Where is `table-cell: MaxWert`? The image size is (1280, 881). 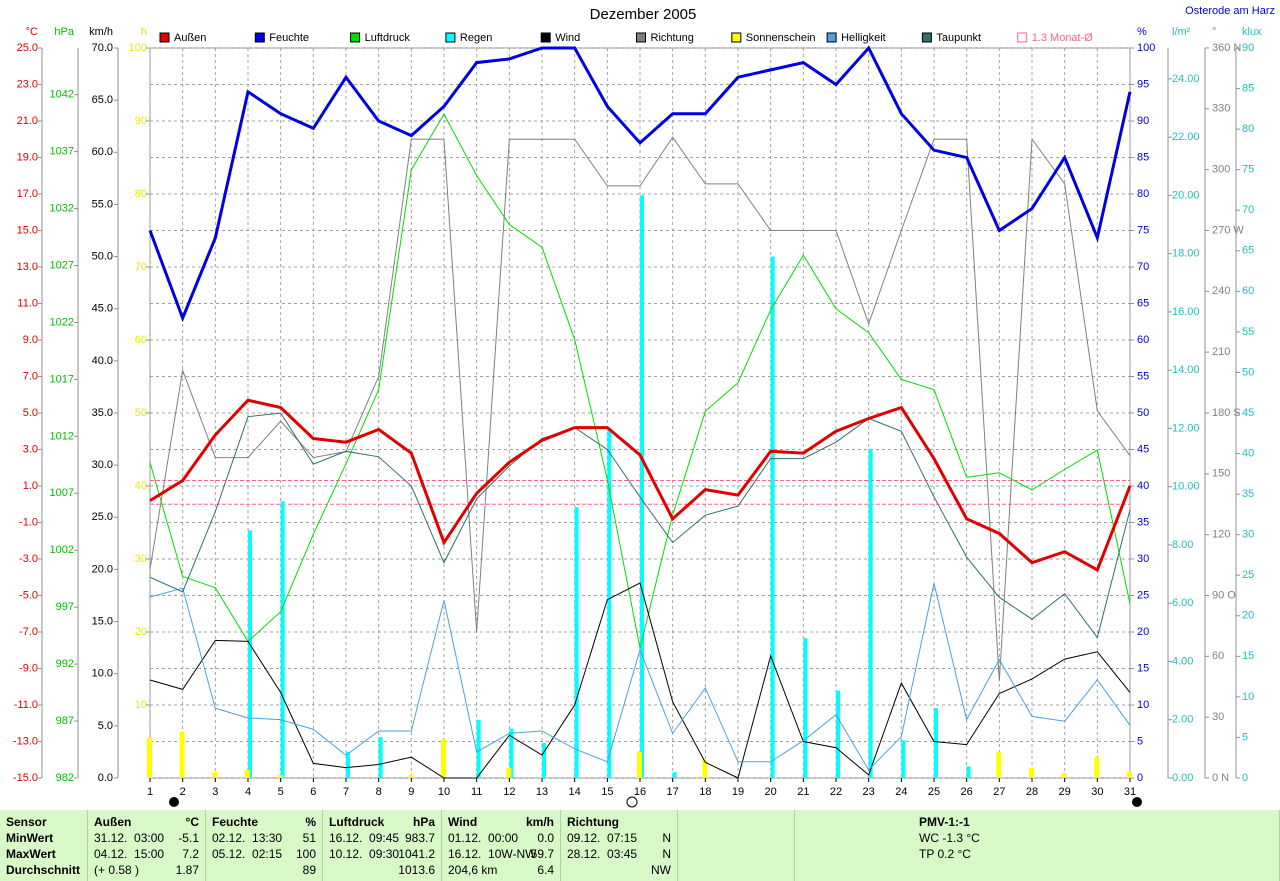 table-cell: MaxWert is located at coordinates (31, 854).